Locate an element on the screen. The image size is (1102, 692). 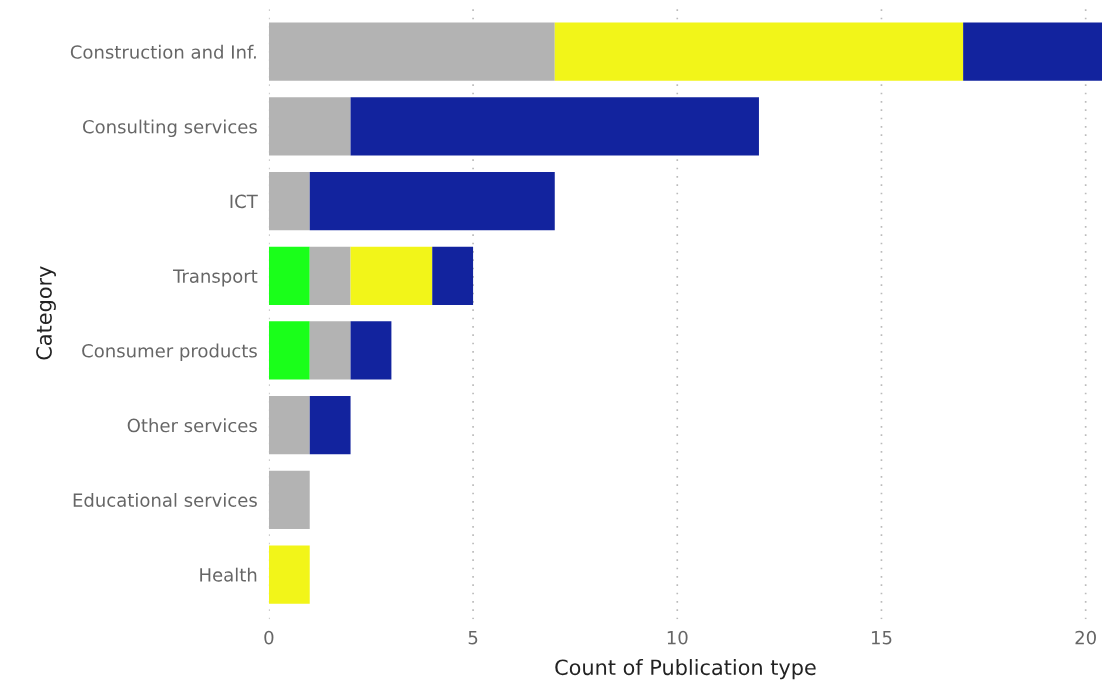
y-tick-label: Health is located at coordinates (228, 574).